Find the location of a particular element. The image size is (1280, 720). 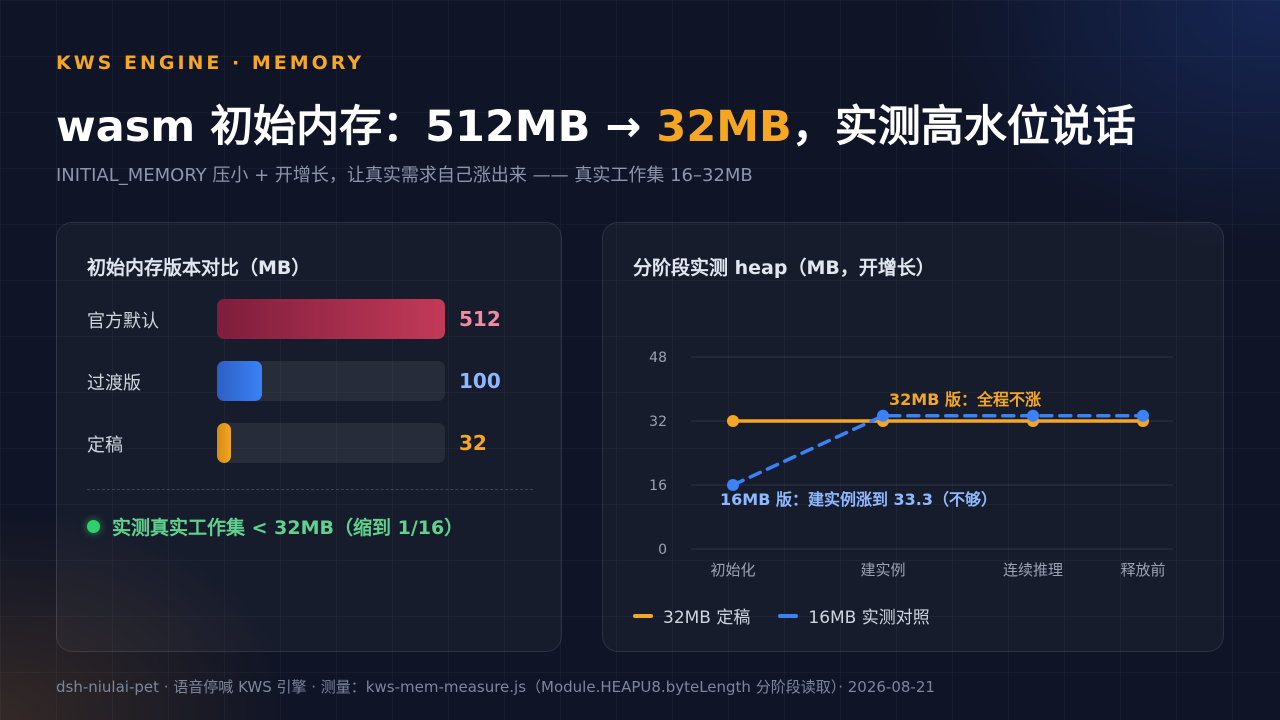

legend-item: 16MB 实测对照 is located at coordinates (854, 615).